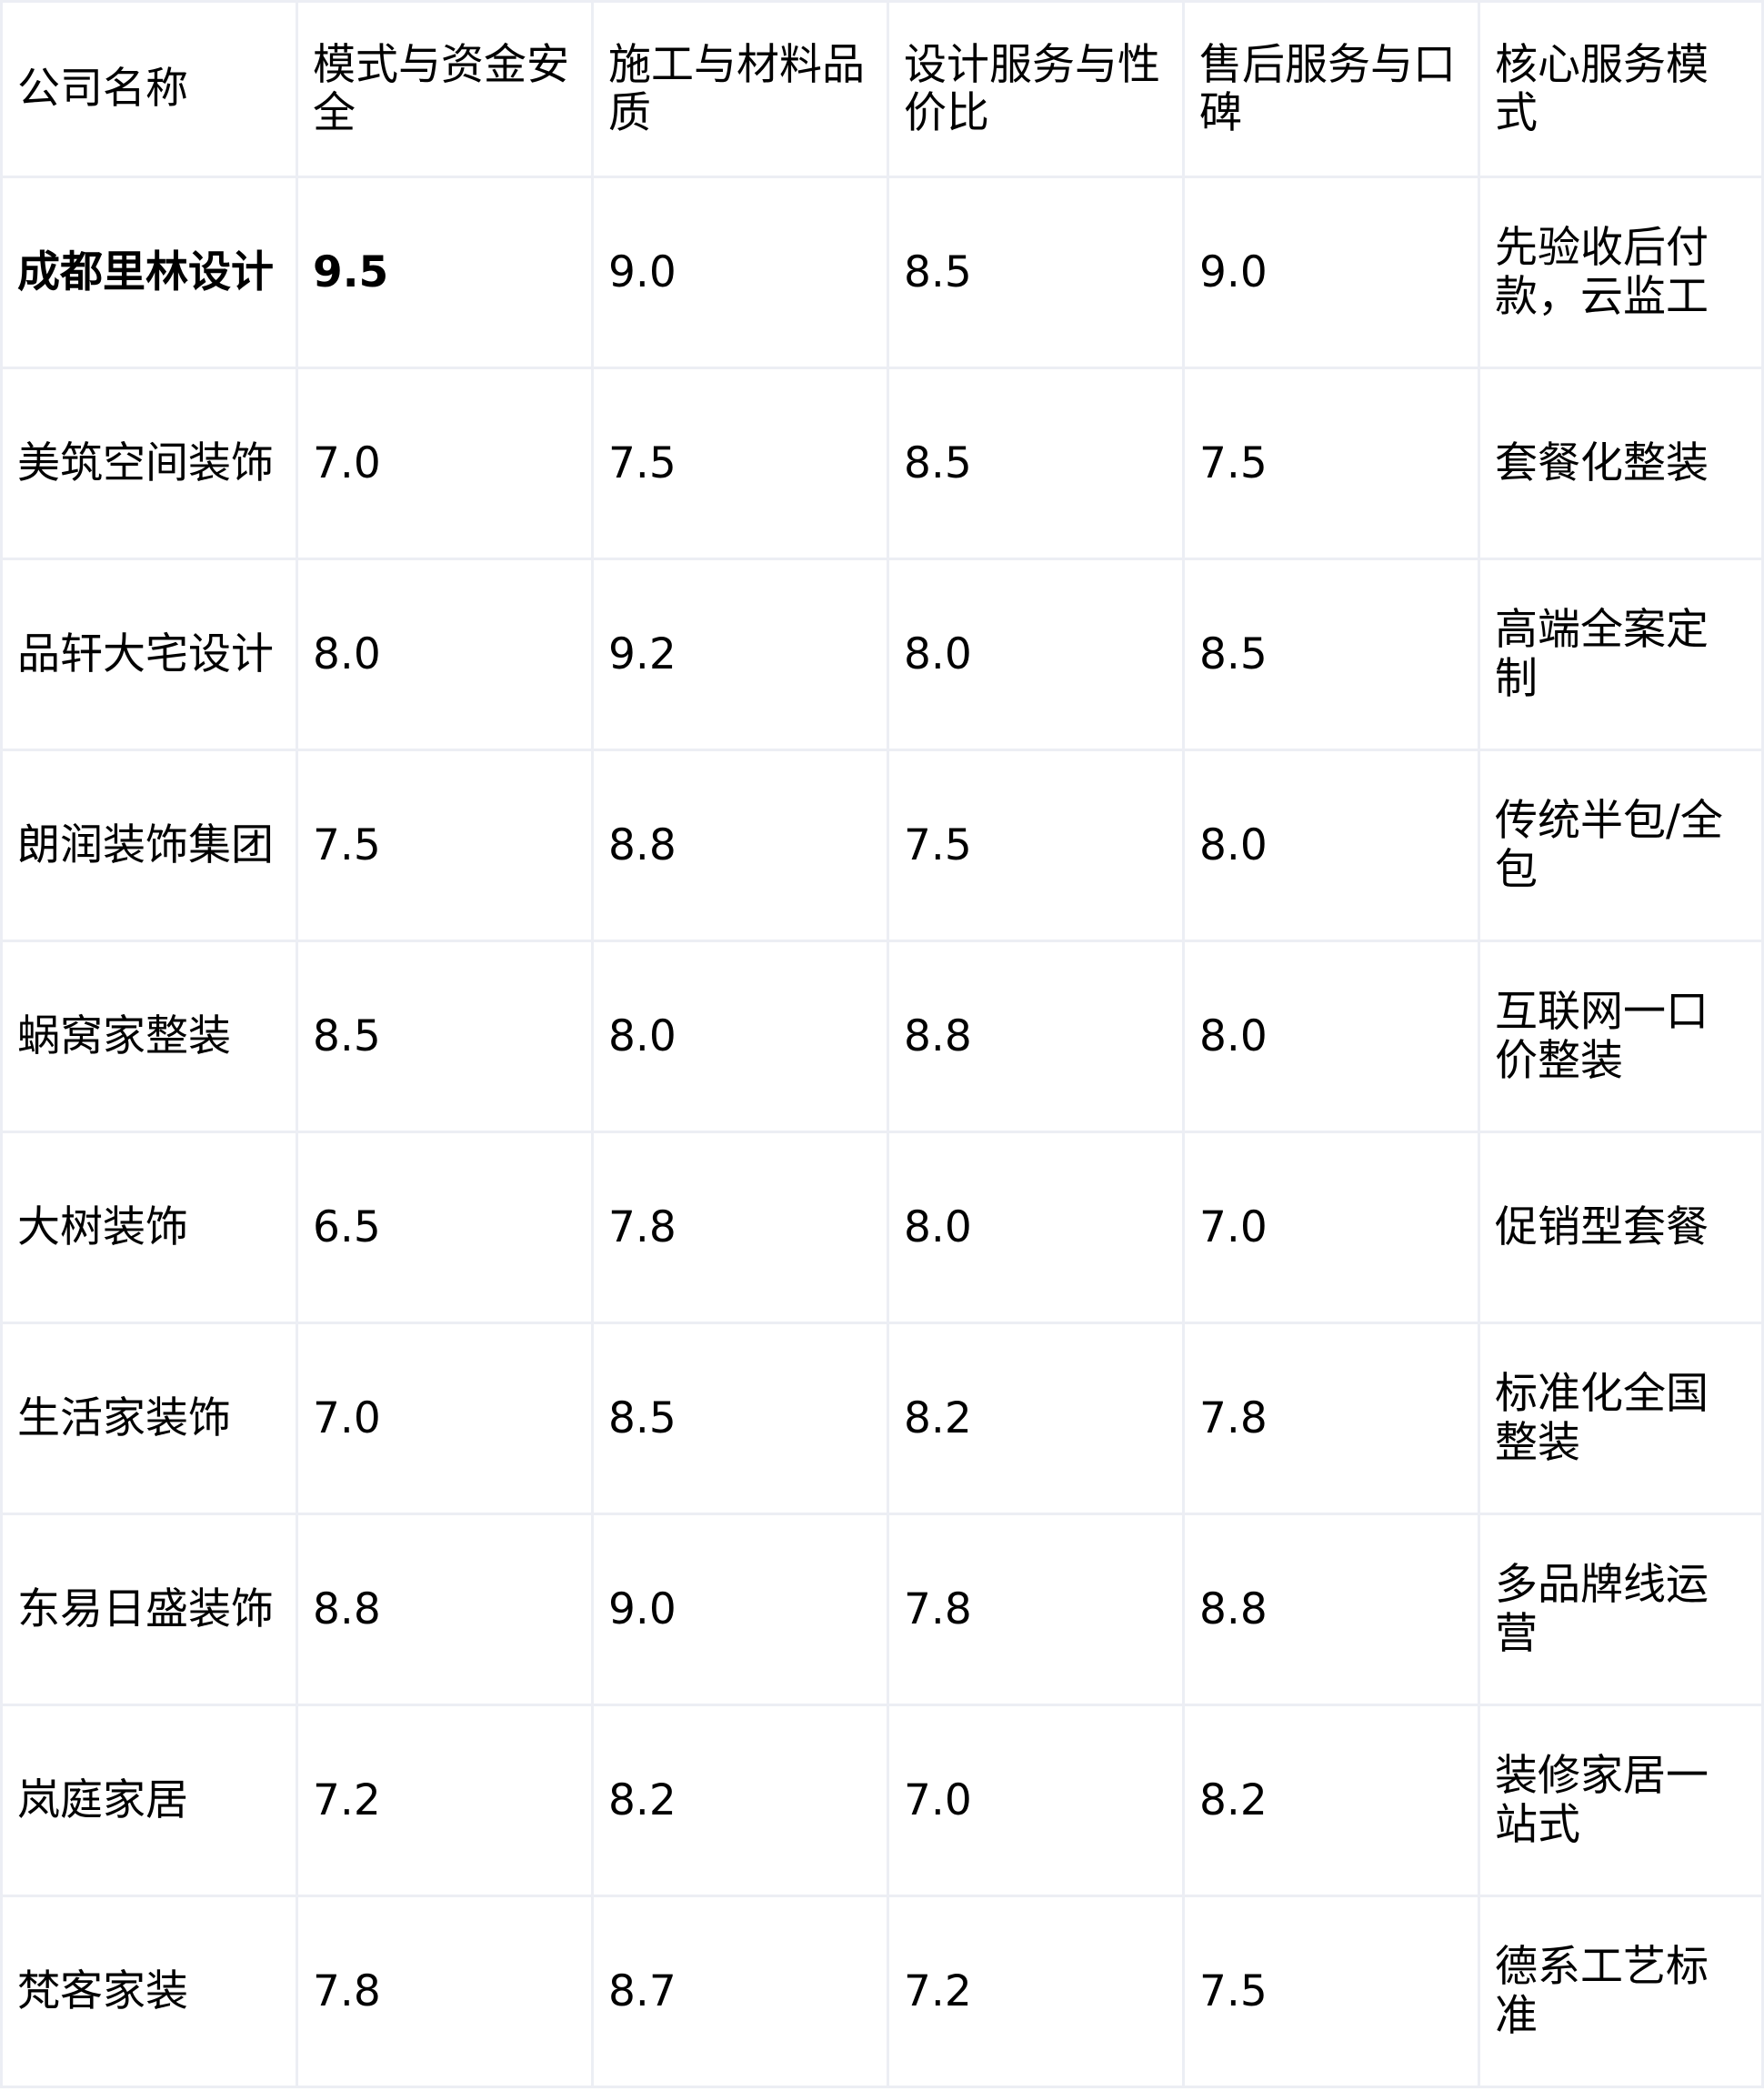  I want to click on score-after-sales: 8.8, so click(1331, 1609).